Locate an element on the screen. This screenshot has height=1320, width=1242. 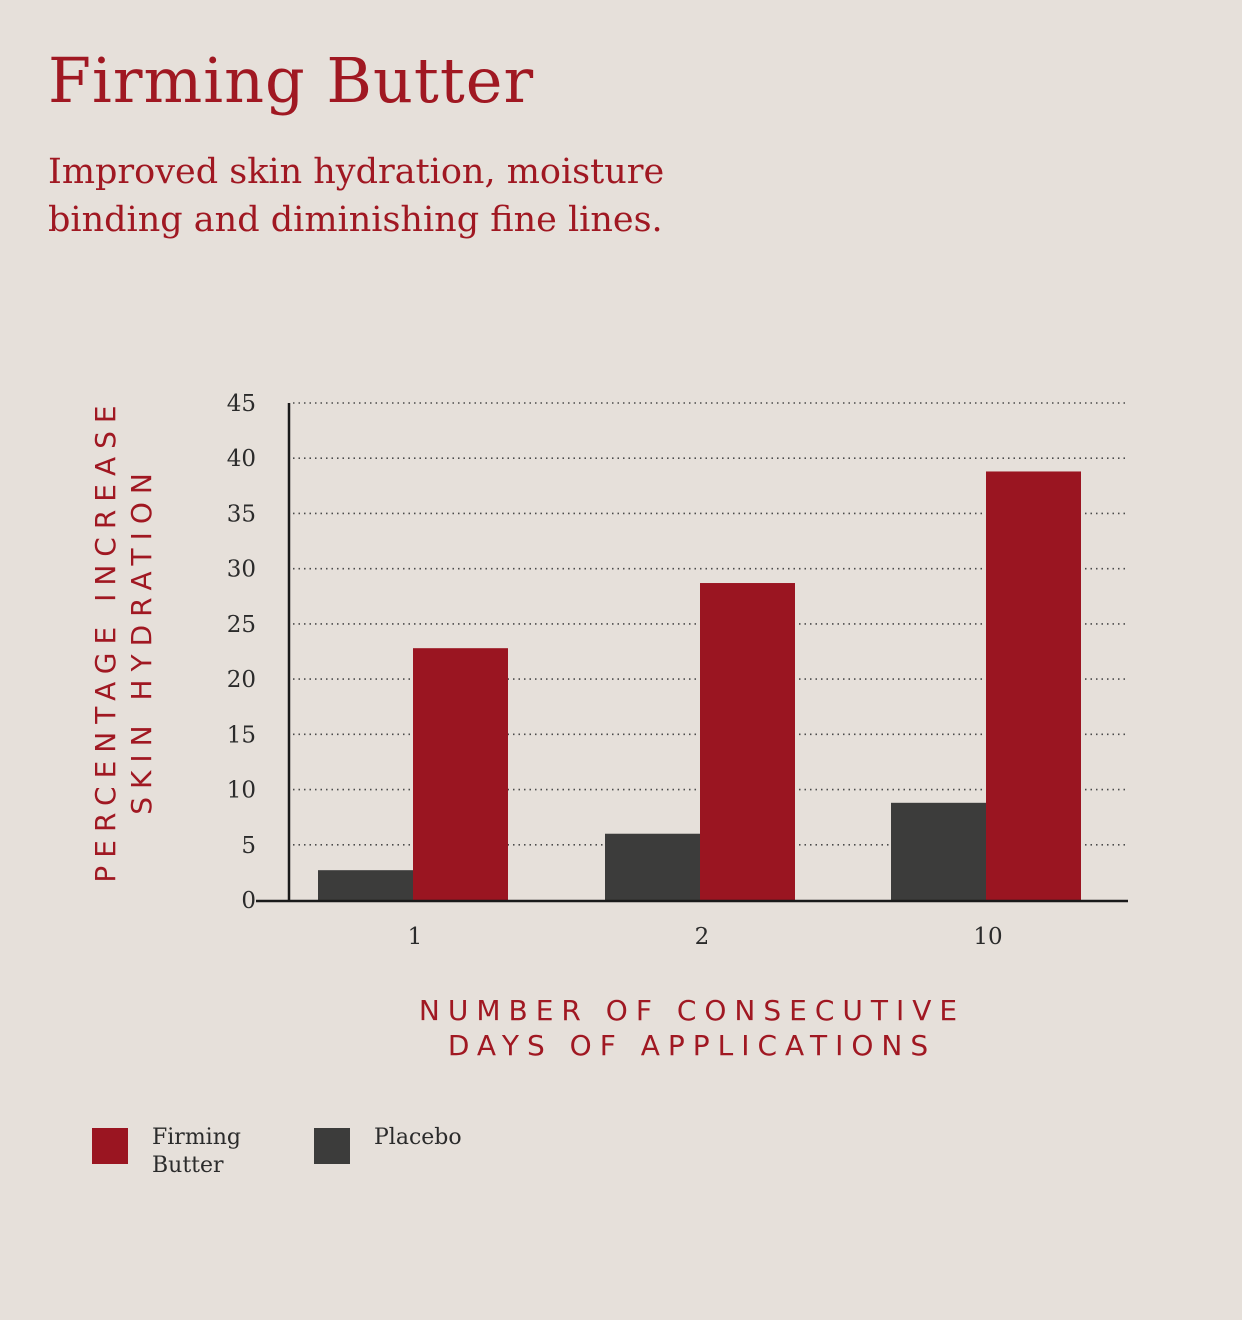
y-tick-label-0: 0 is located at coordinates (248, 901).